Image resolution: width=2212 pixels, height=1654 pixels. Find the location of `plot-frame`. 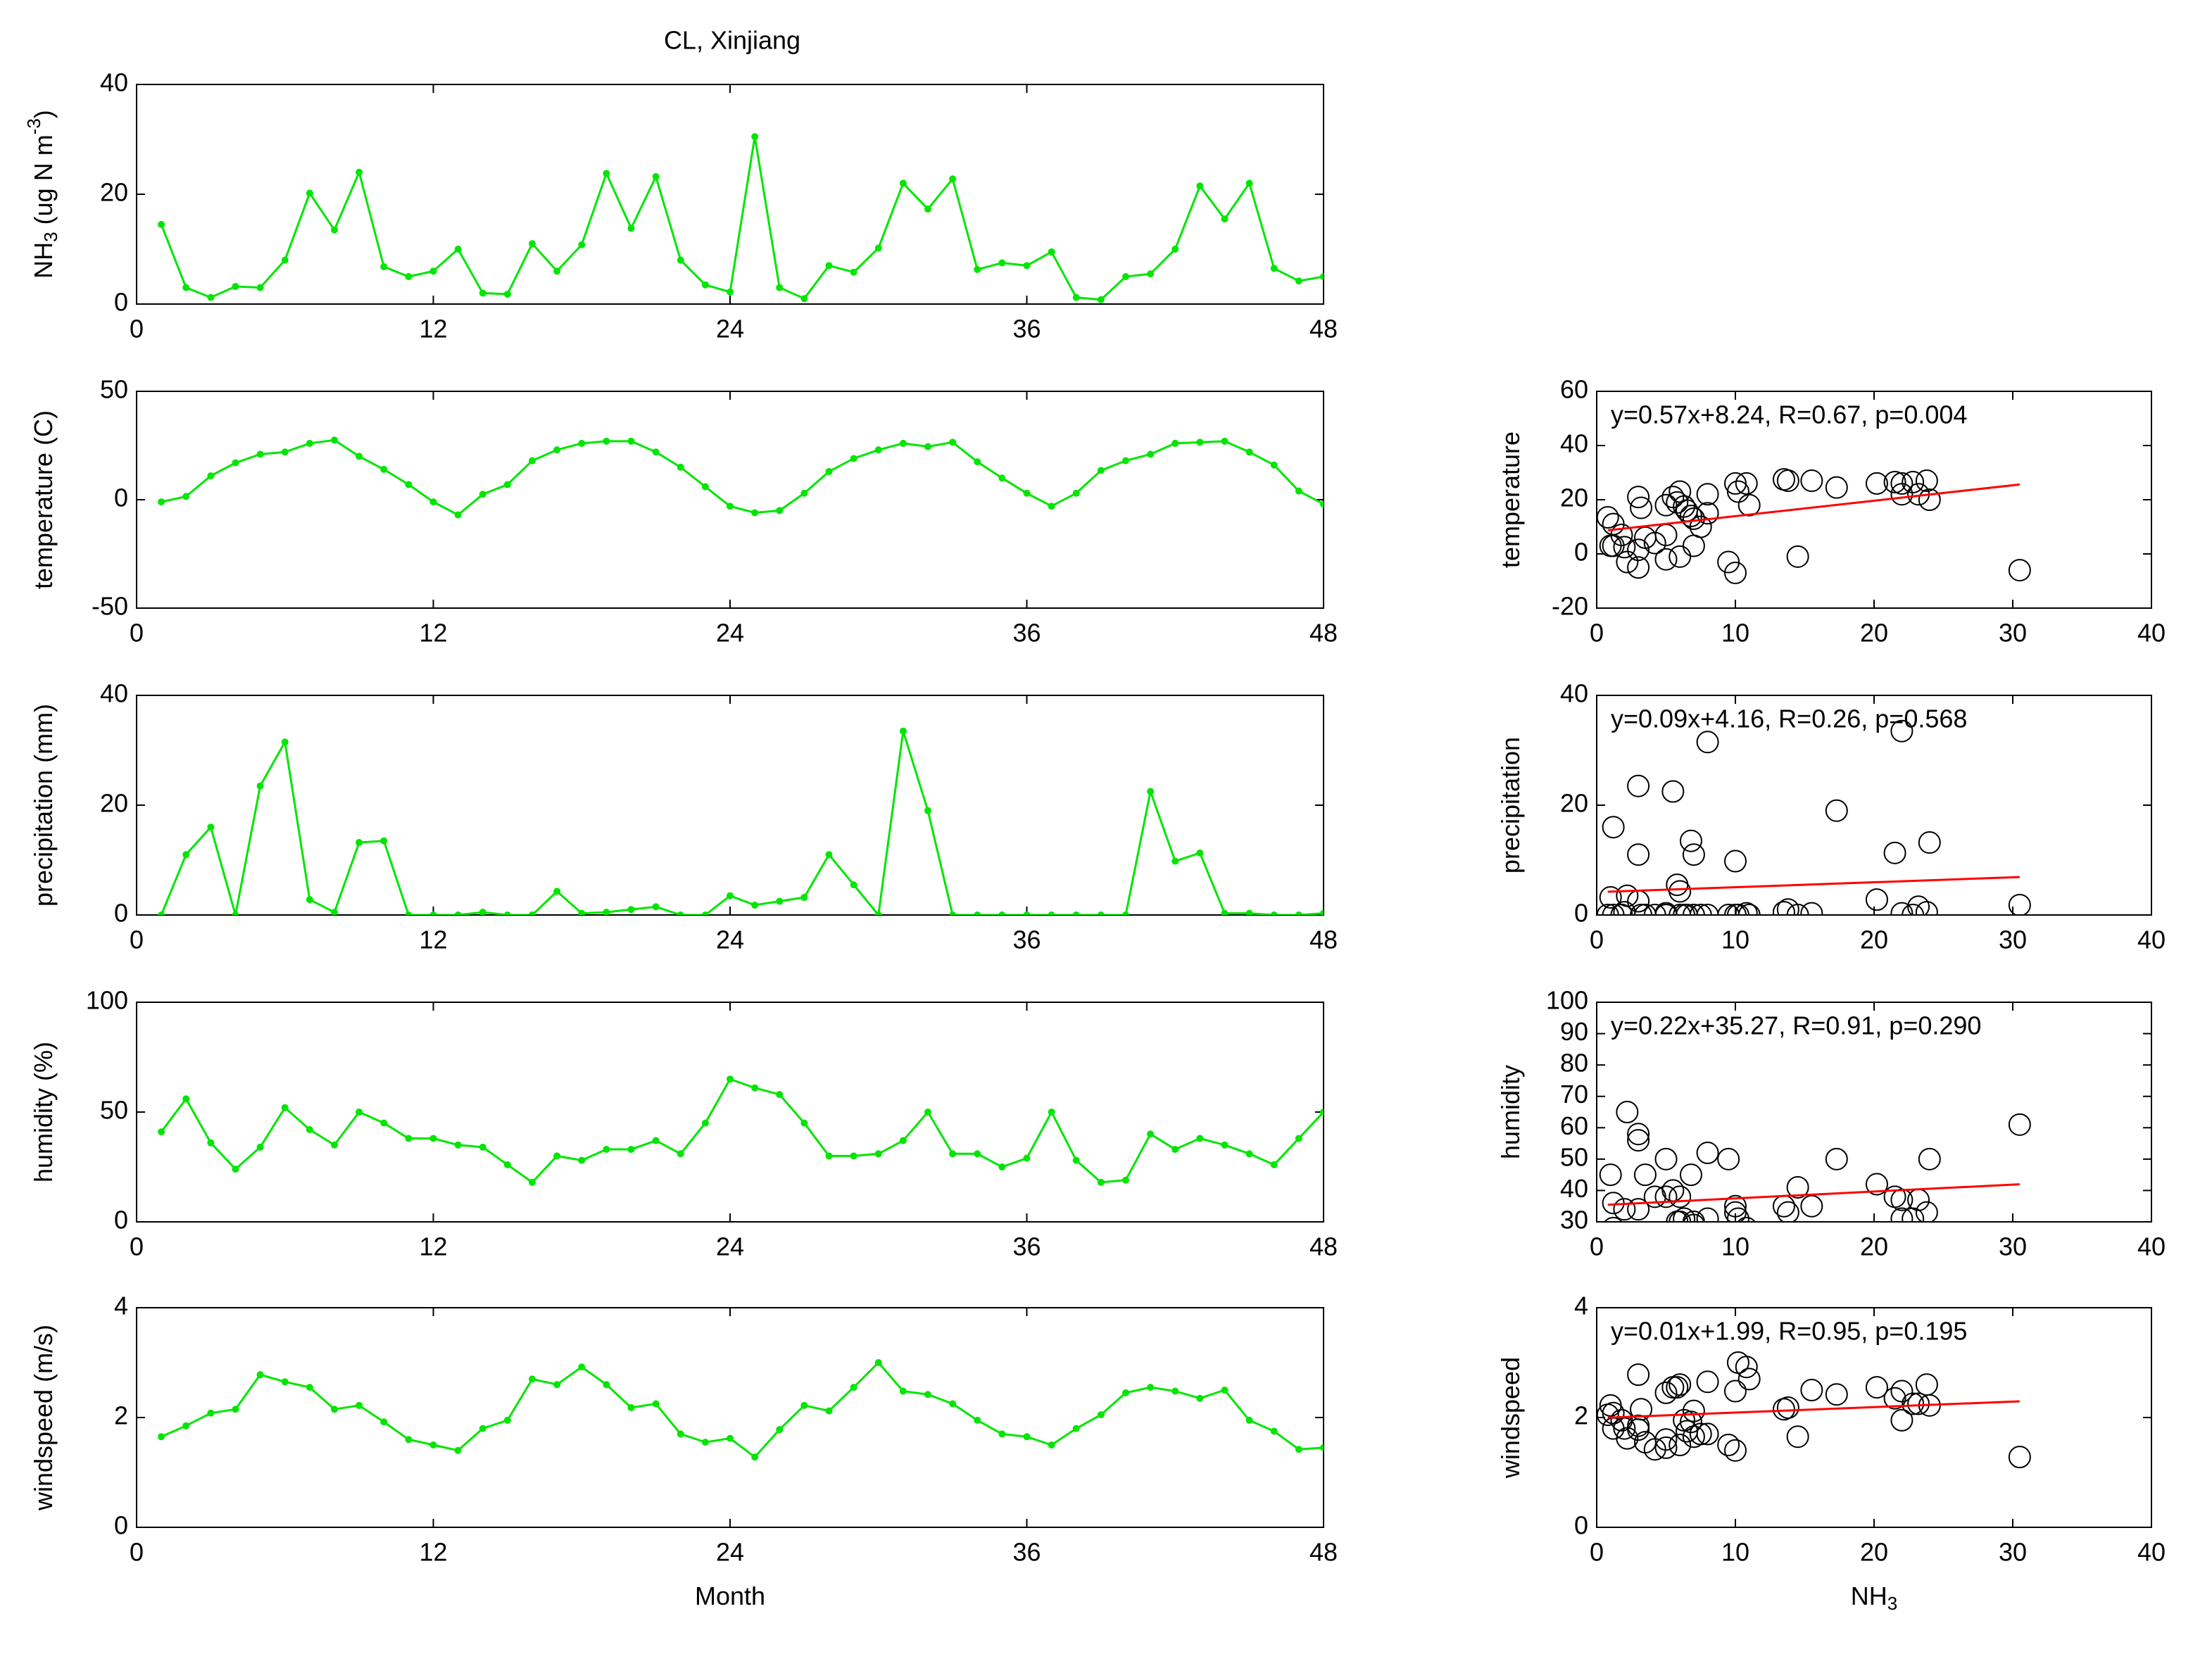

plot-frame is located at coordinates (730, 1112).